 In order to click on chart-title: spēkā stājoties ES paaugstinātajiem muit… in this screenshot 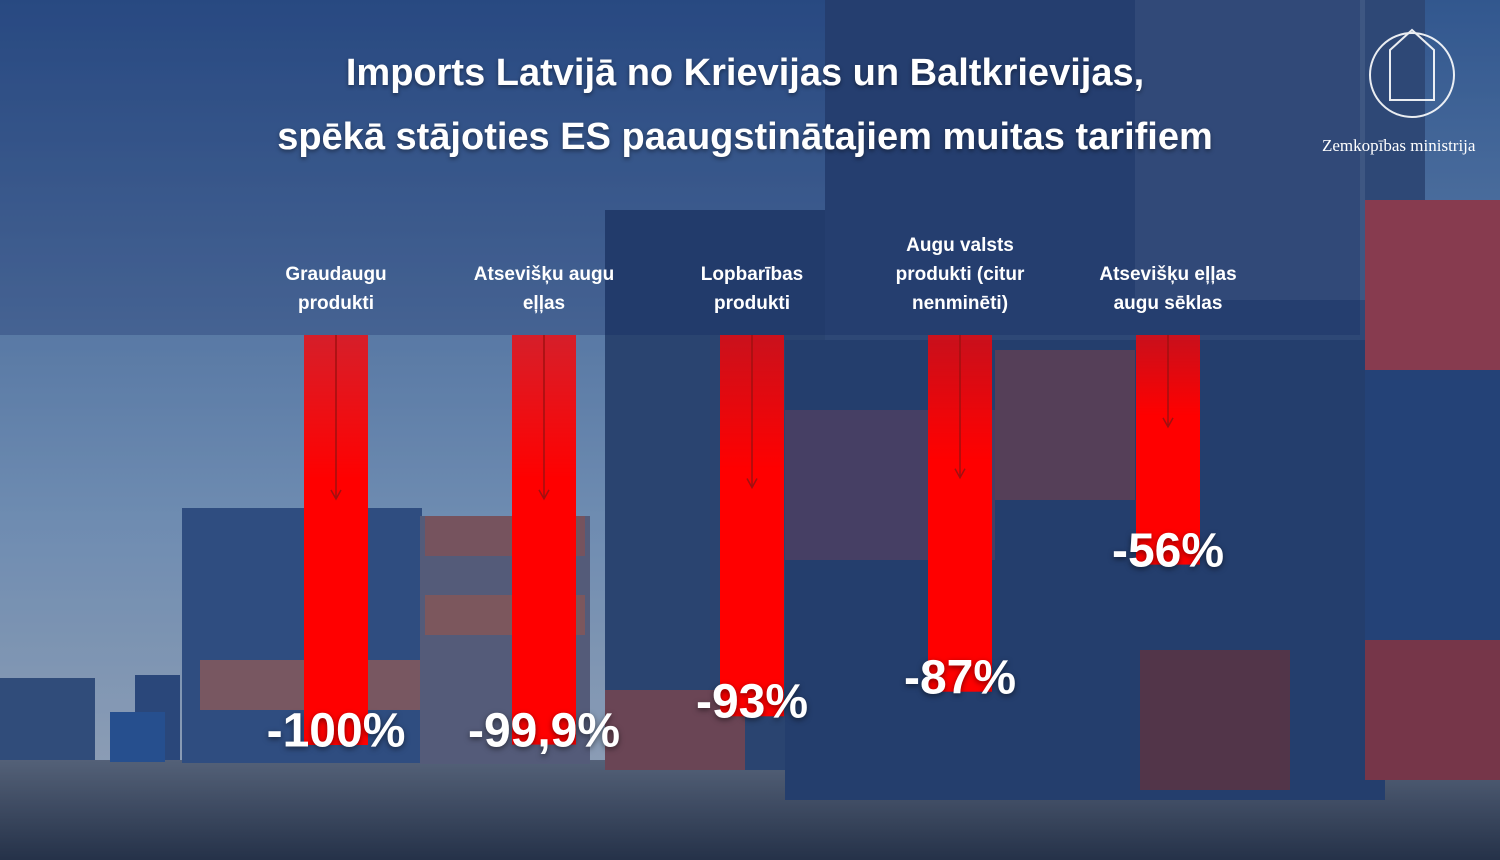, I will do `click(745, 137)`.